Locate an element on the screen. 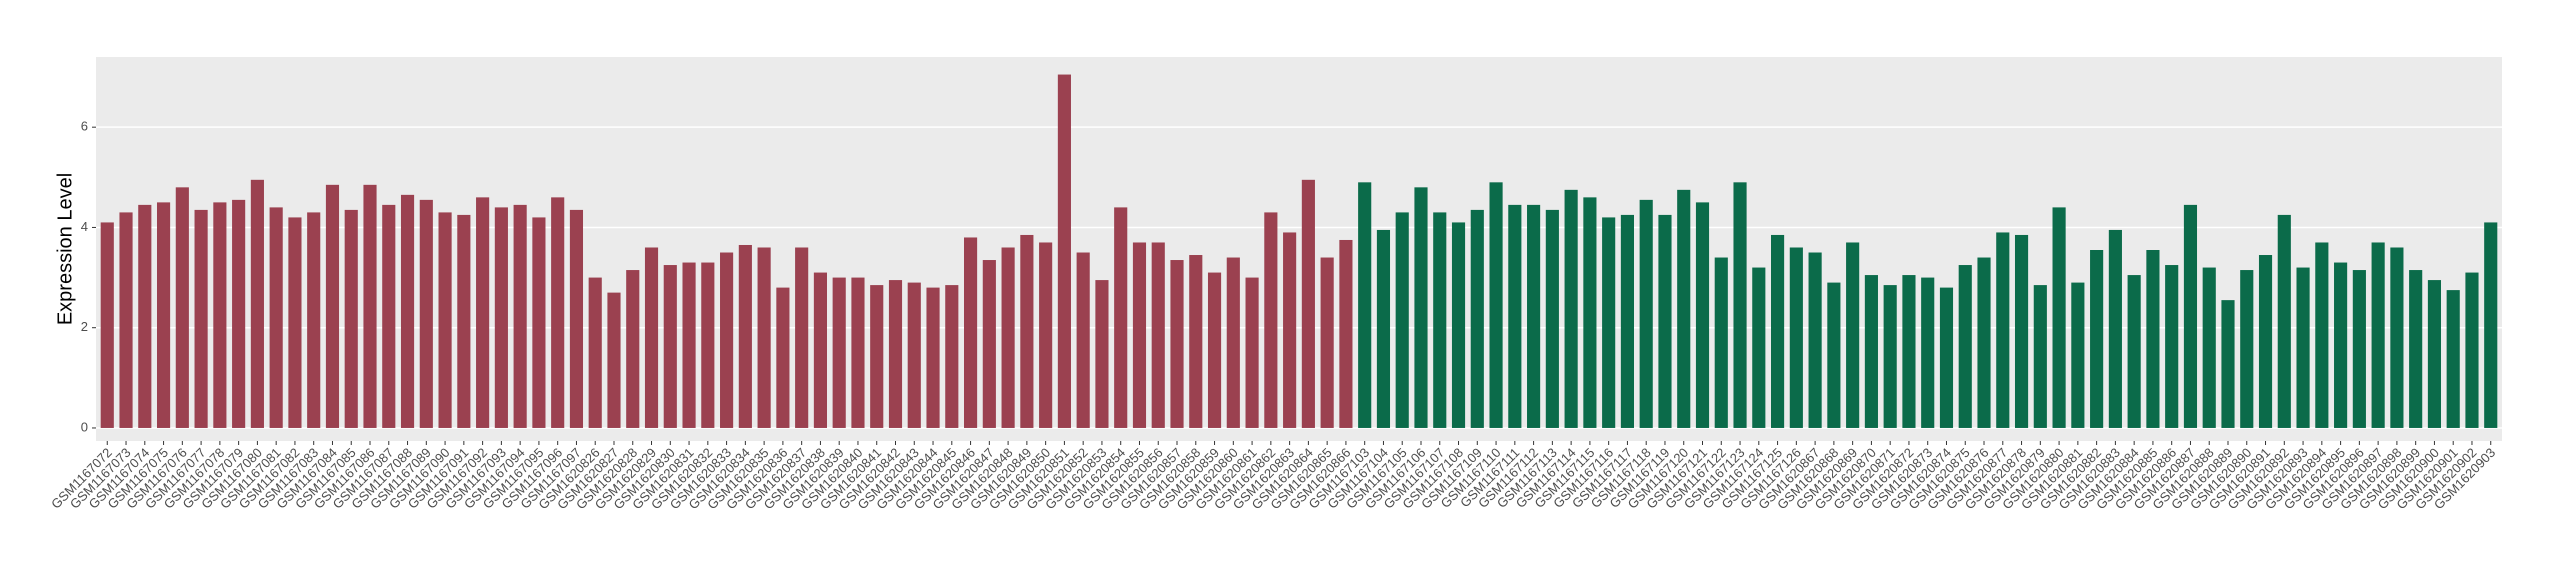 The image size is (2560, 580). y-tick-label: 4 is located at coordinates (84, 226).